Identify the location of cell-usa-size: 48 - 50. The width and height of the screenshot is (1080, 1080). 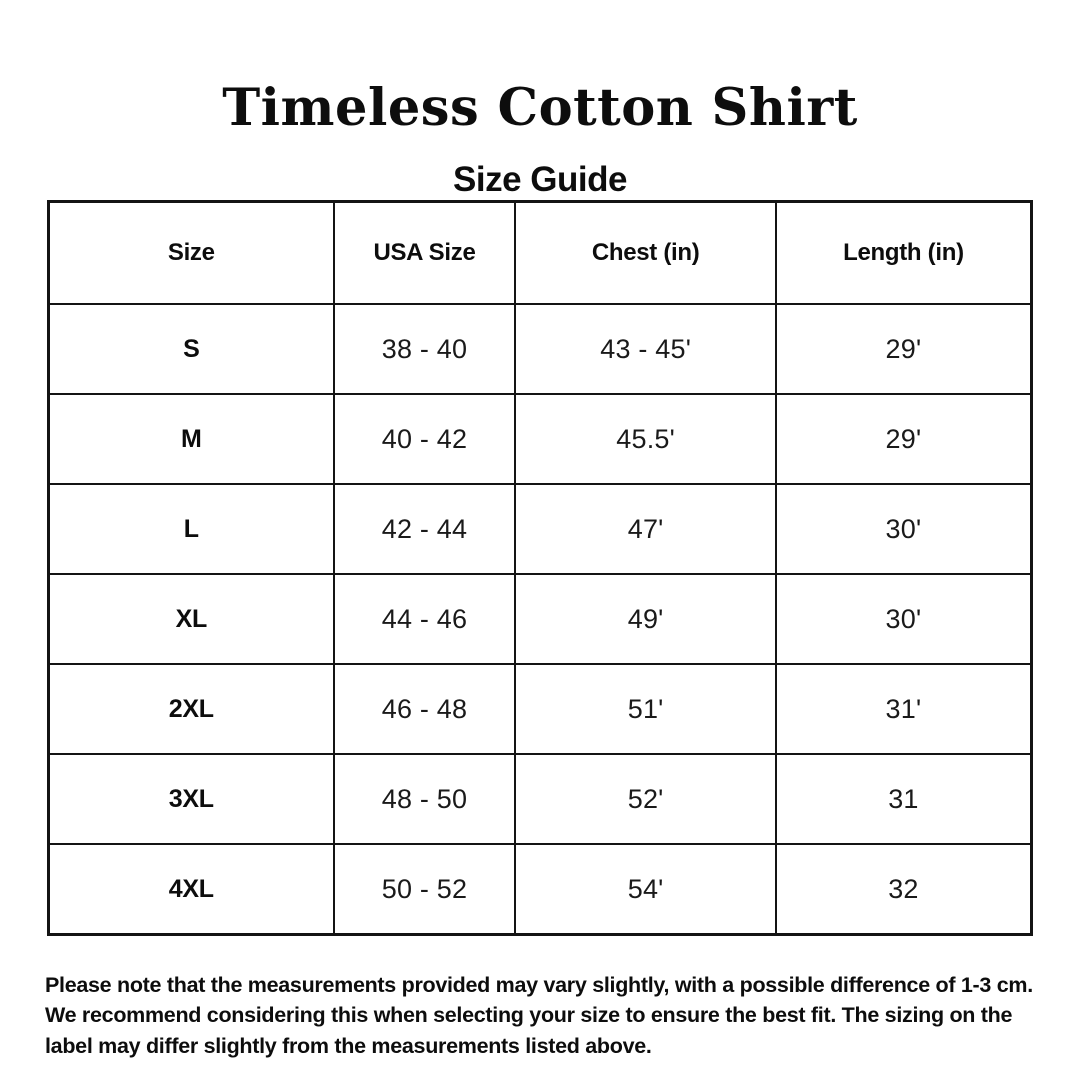
(424, 799).